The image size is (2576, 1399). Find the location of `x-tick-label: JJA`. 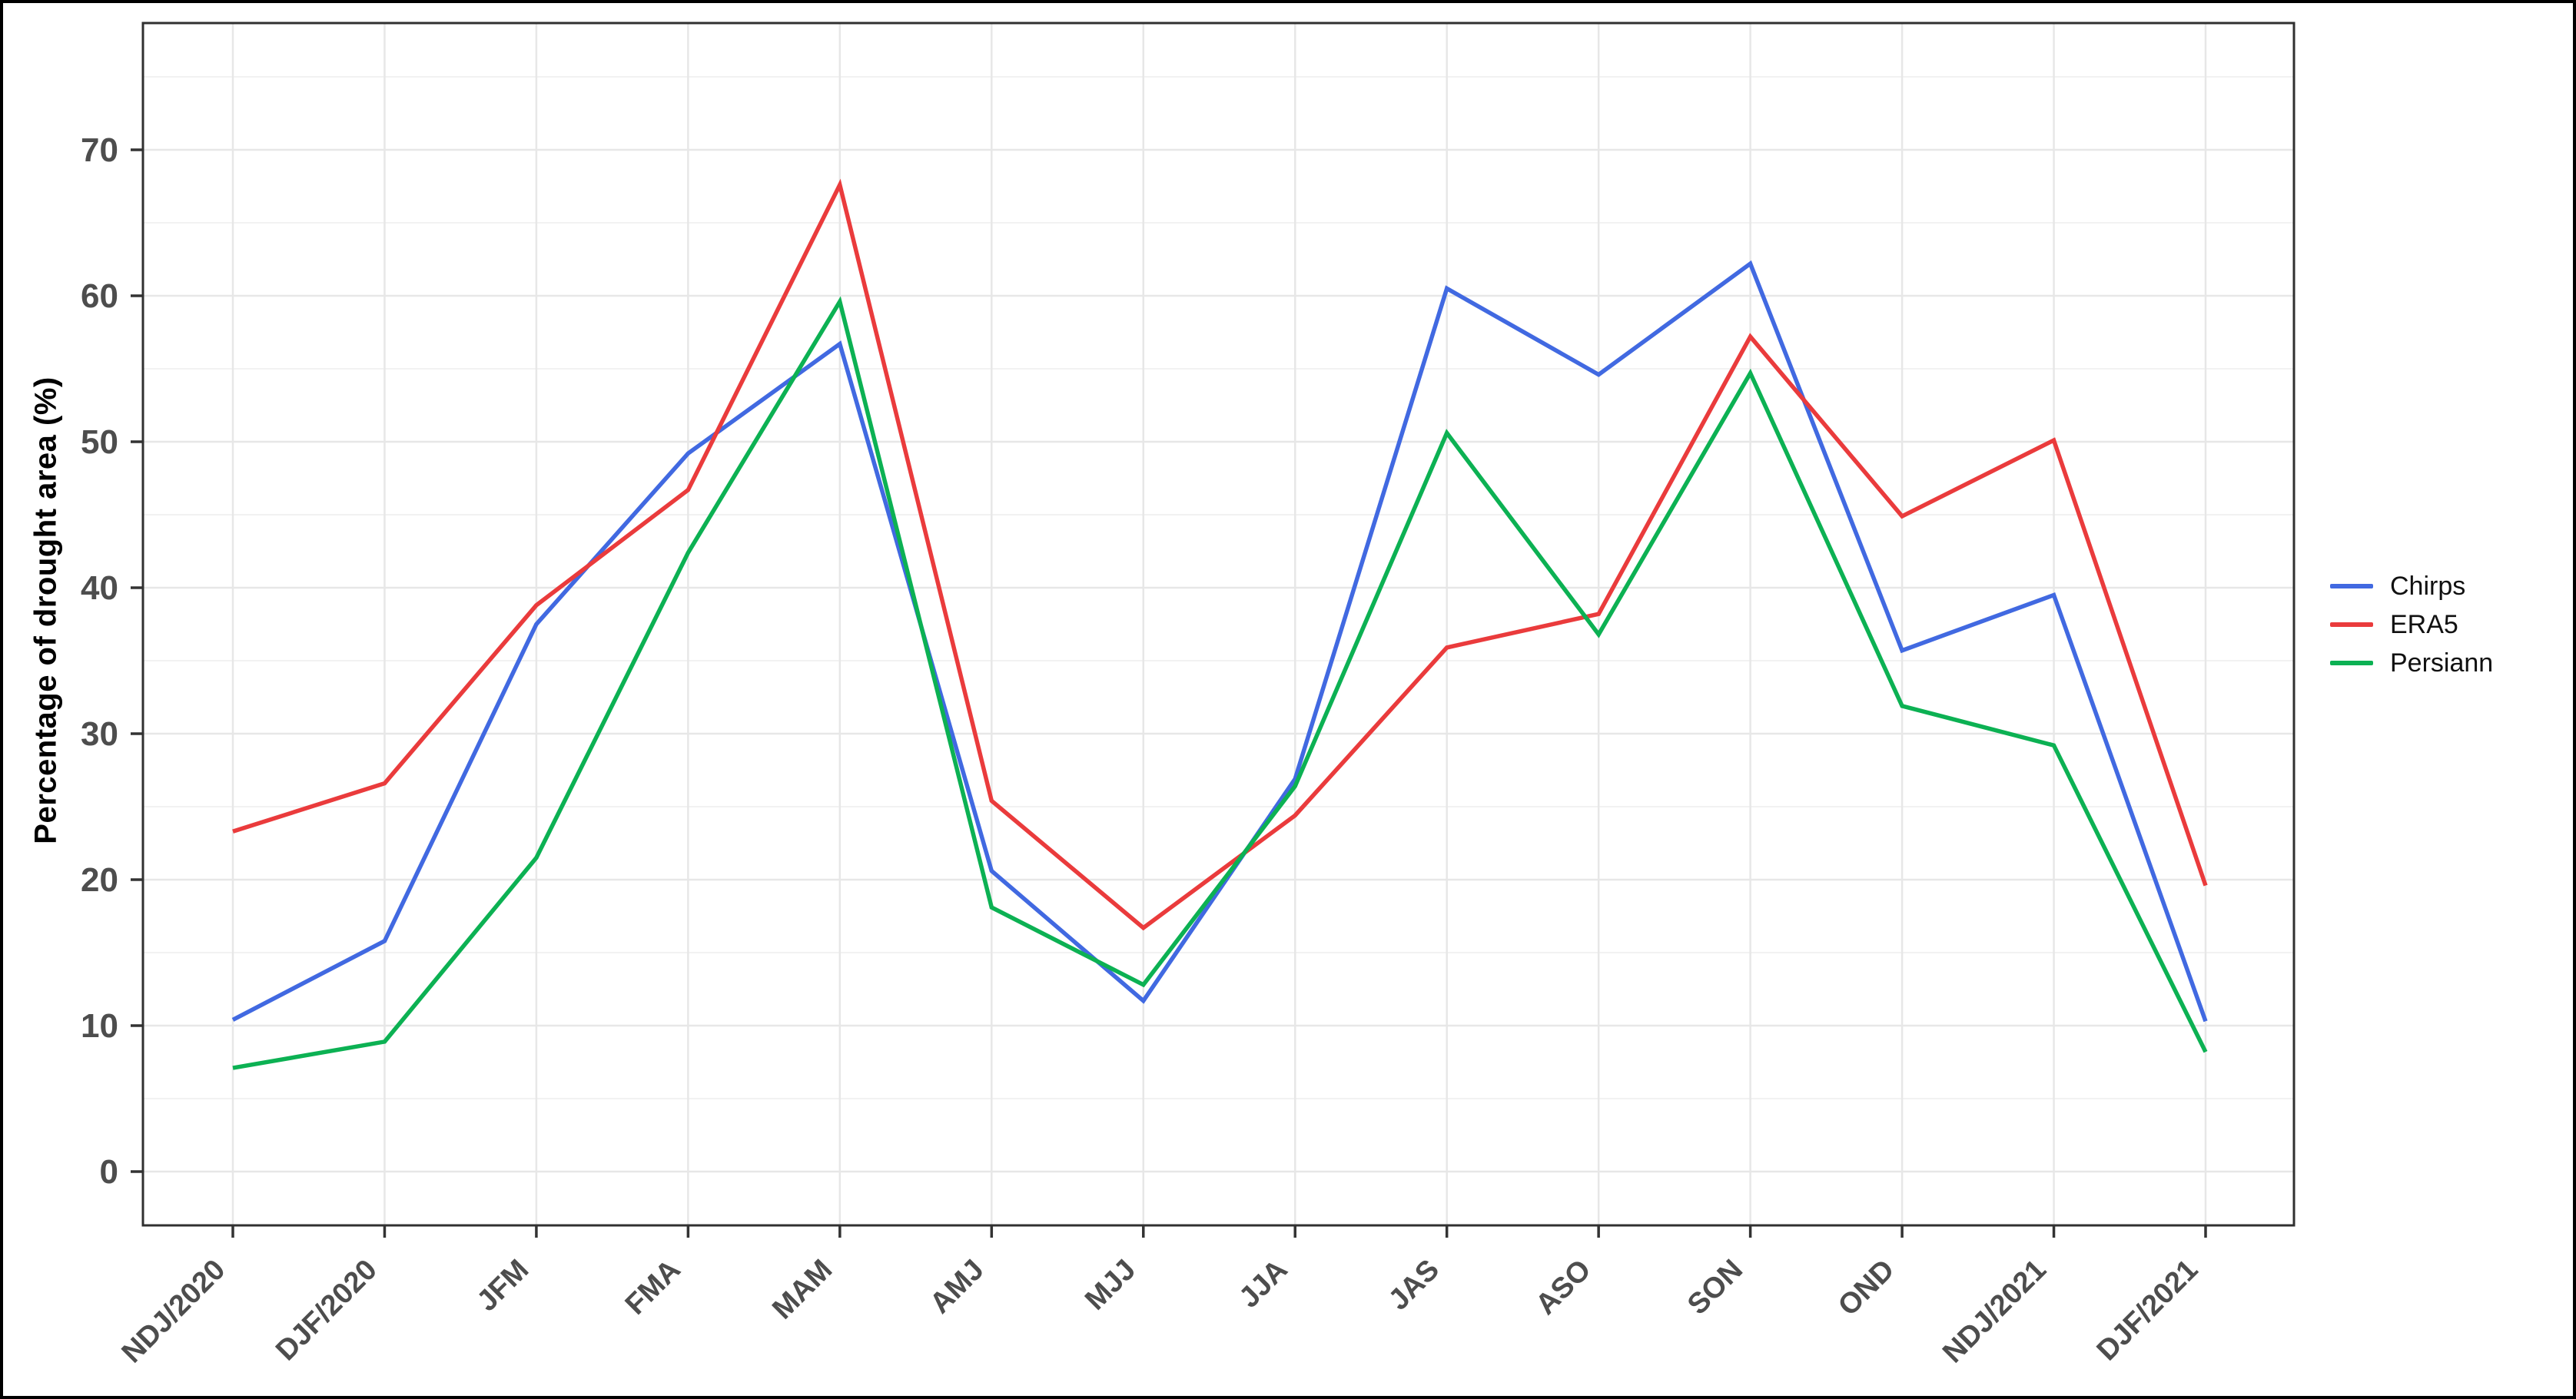

x-tick-label: JJA is located at coordinates (1263, 1284).